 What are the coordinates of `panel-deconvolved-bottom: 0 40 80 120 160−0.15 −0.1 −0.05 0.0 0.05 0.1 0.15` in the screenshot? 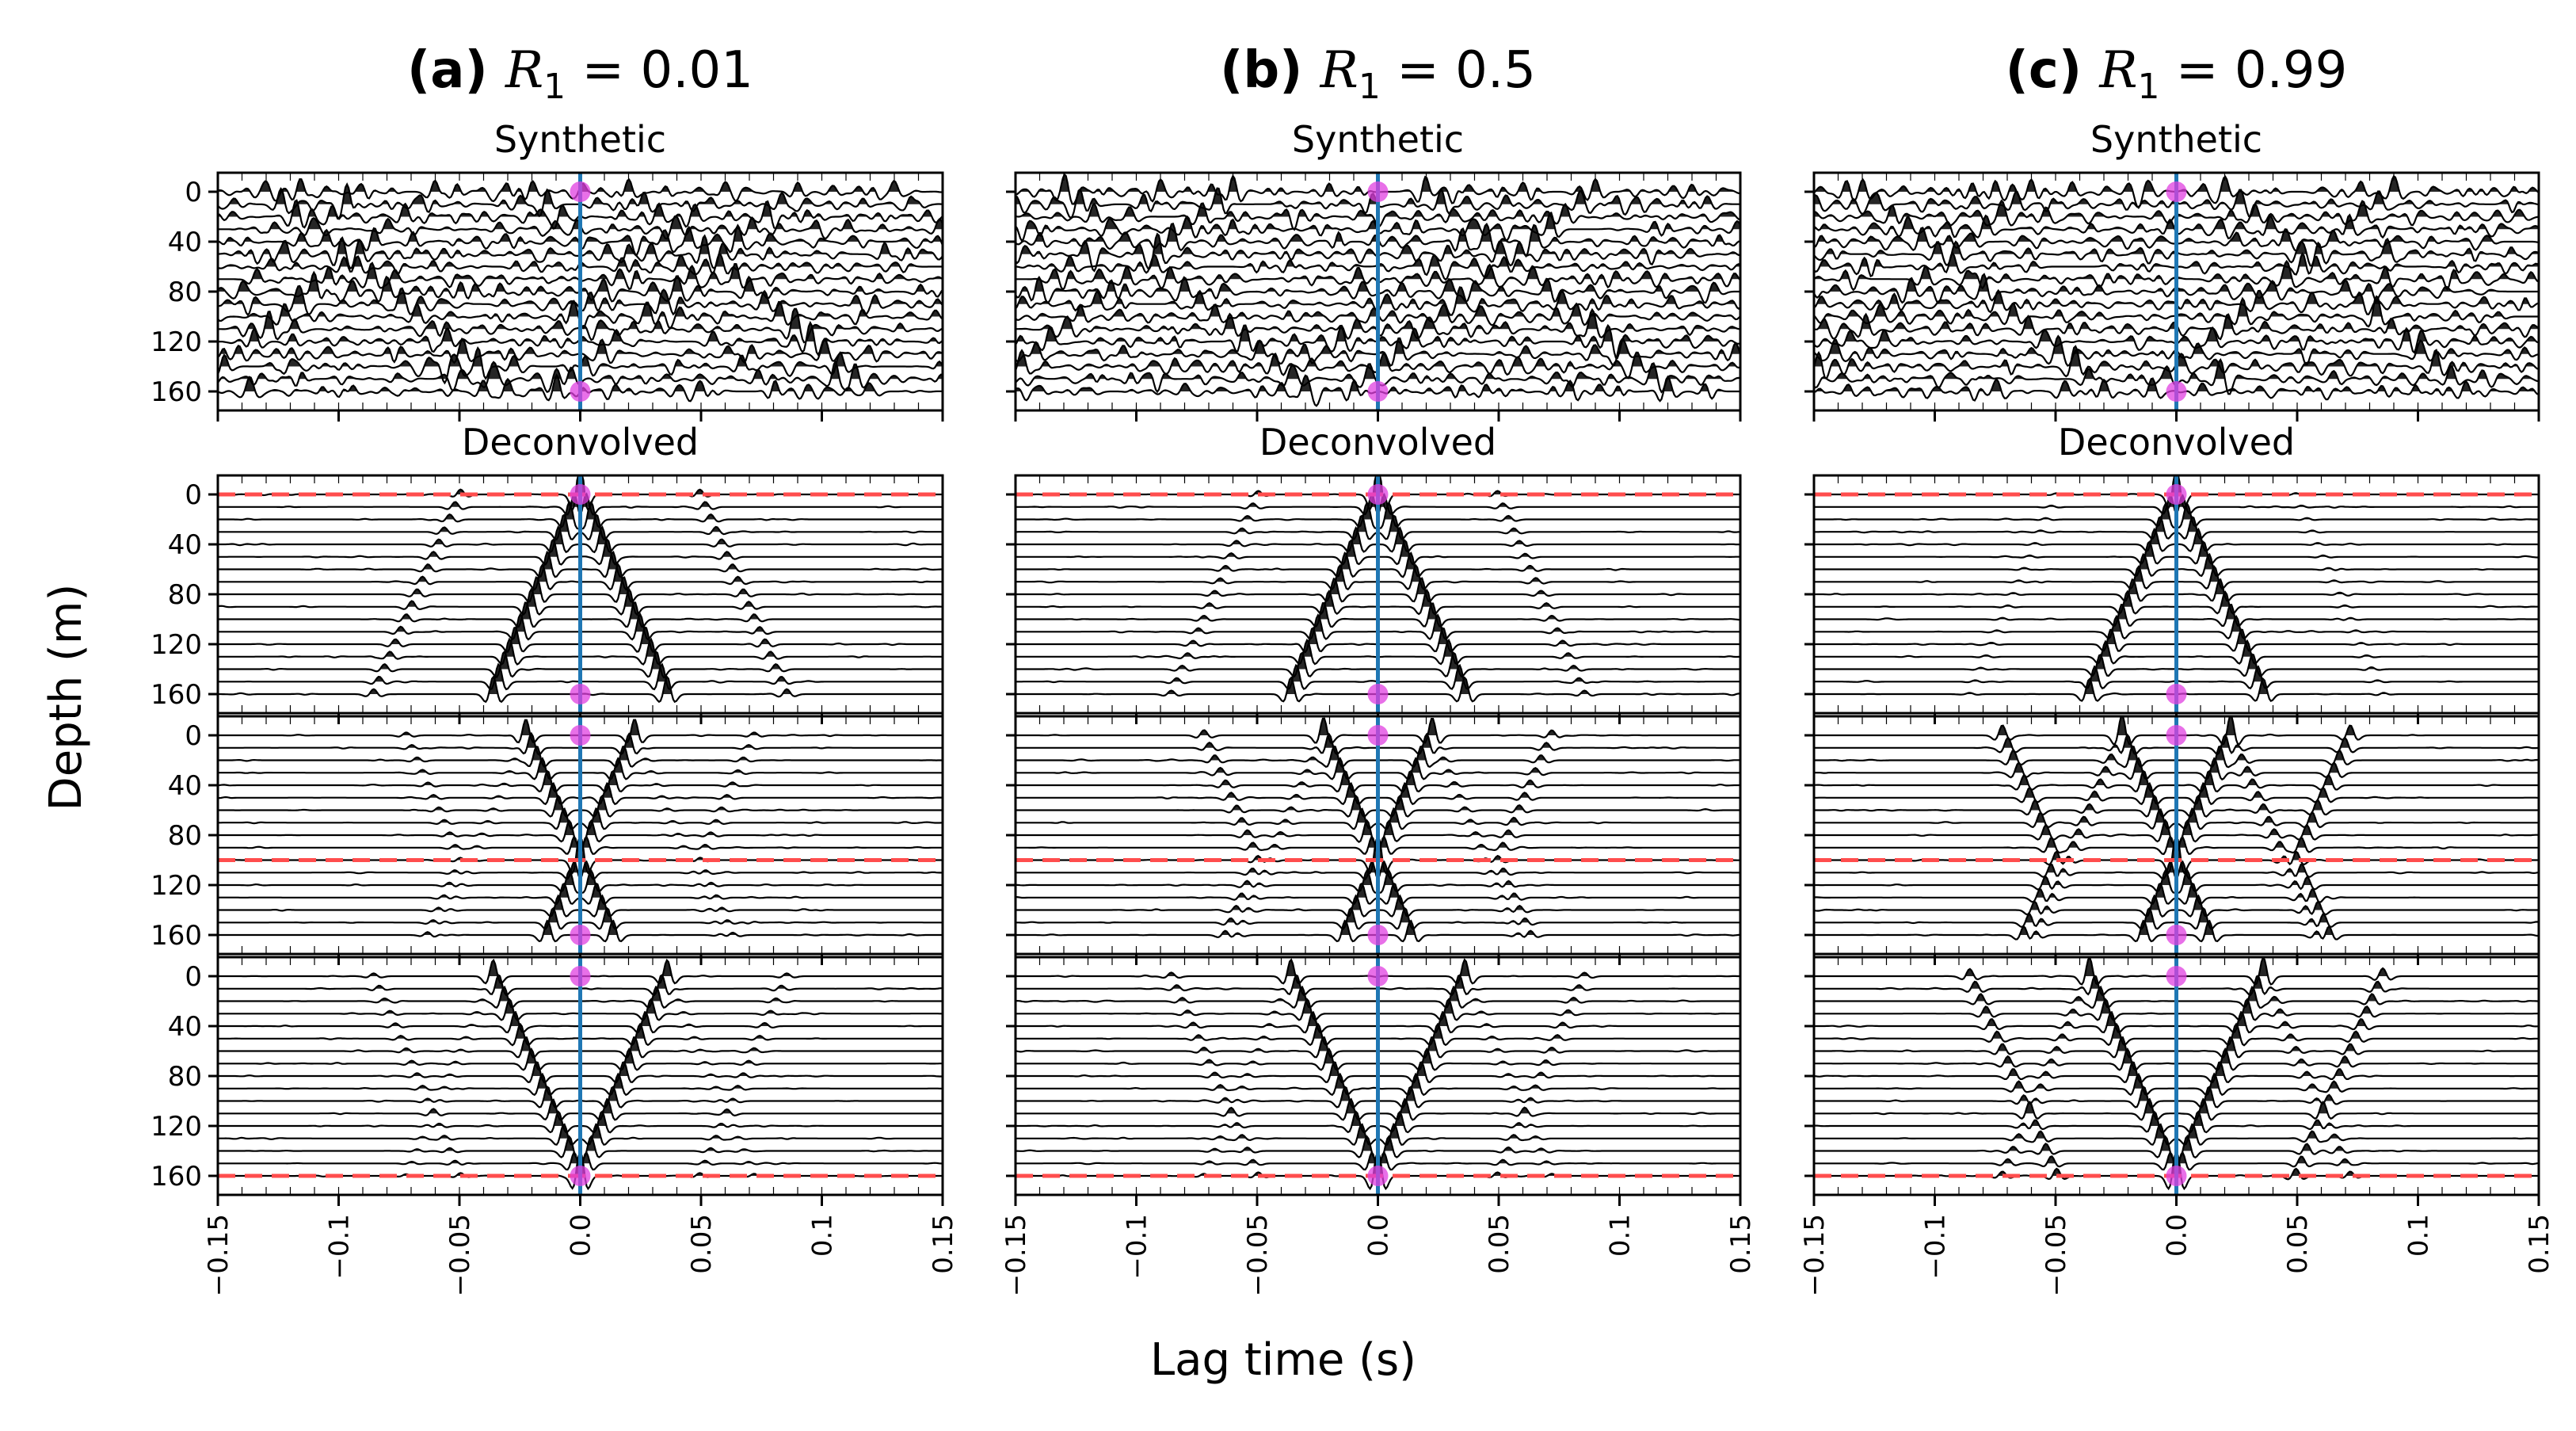 It's located at (555, 1126).